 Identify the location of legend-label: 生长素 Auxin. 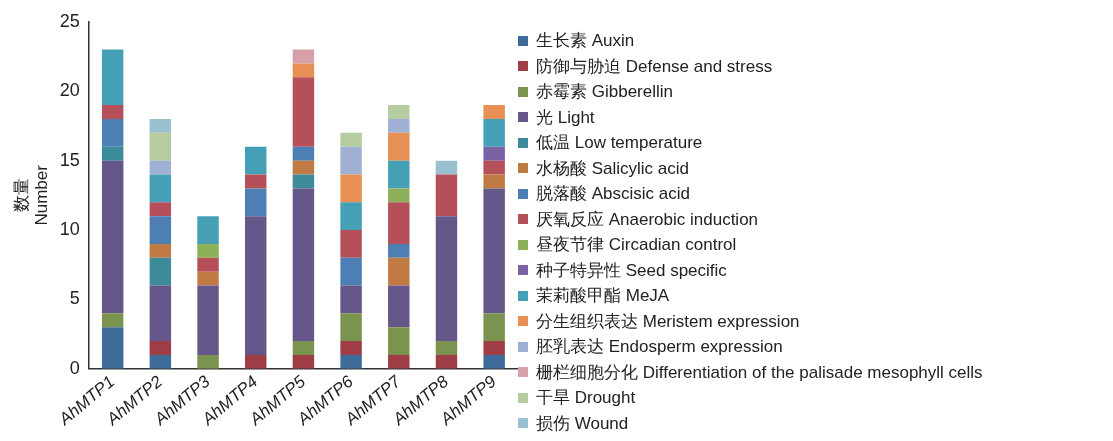
(585, 41).